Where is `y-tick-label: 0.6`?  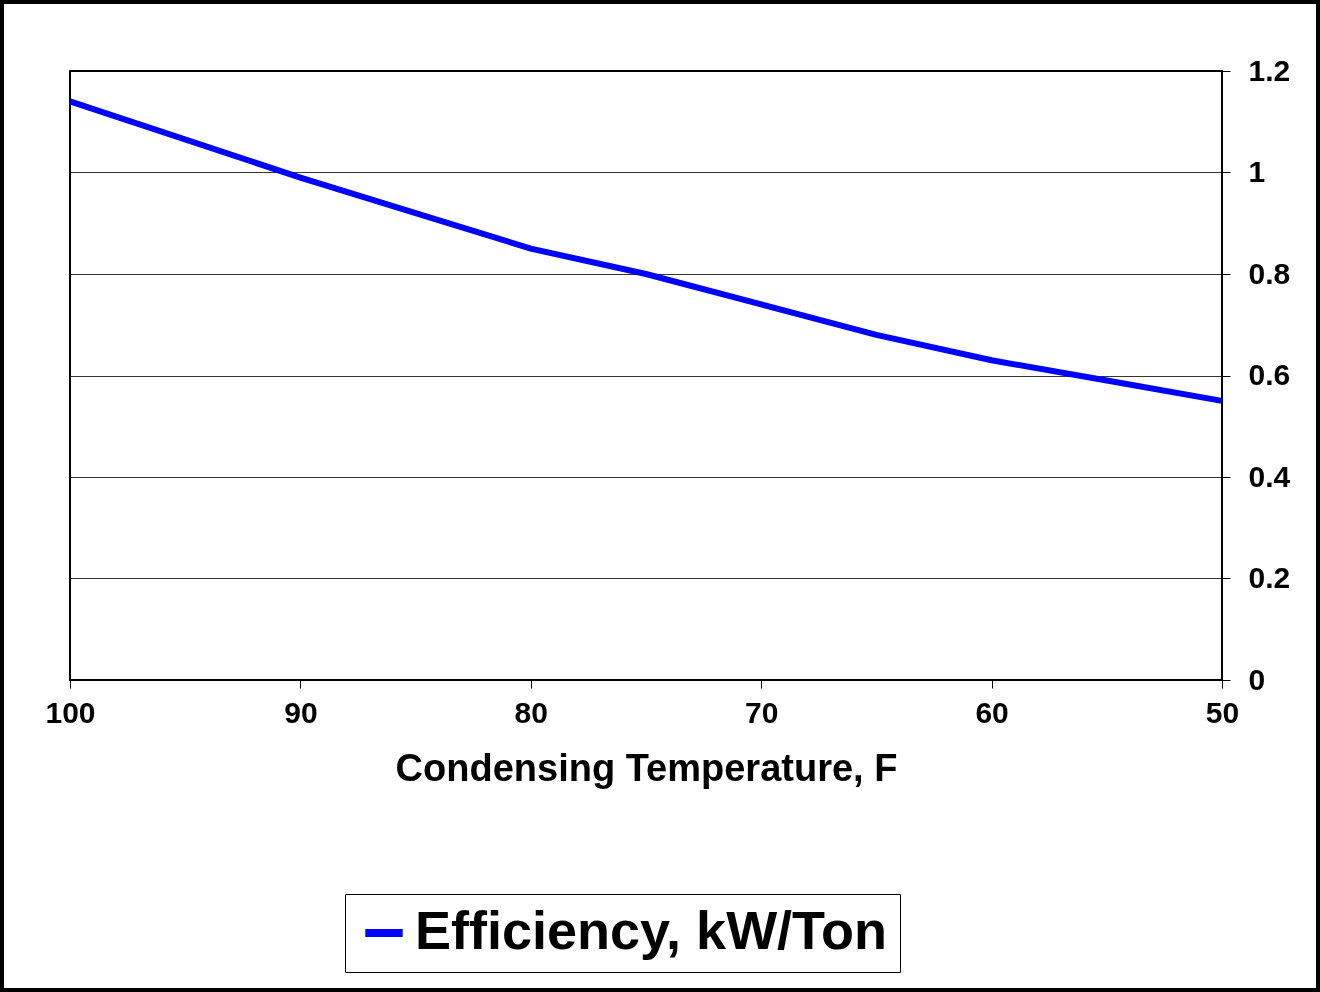 y-tick-label: 0.6 is located at coordinates (1269, 374).